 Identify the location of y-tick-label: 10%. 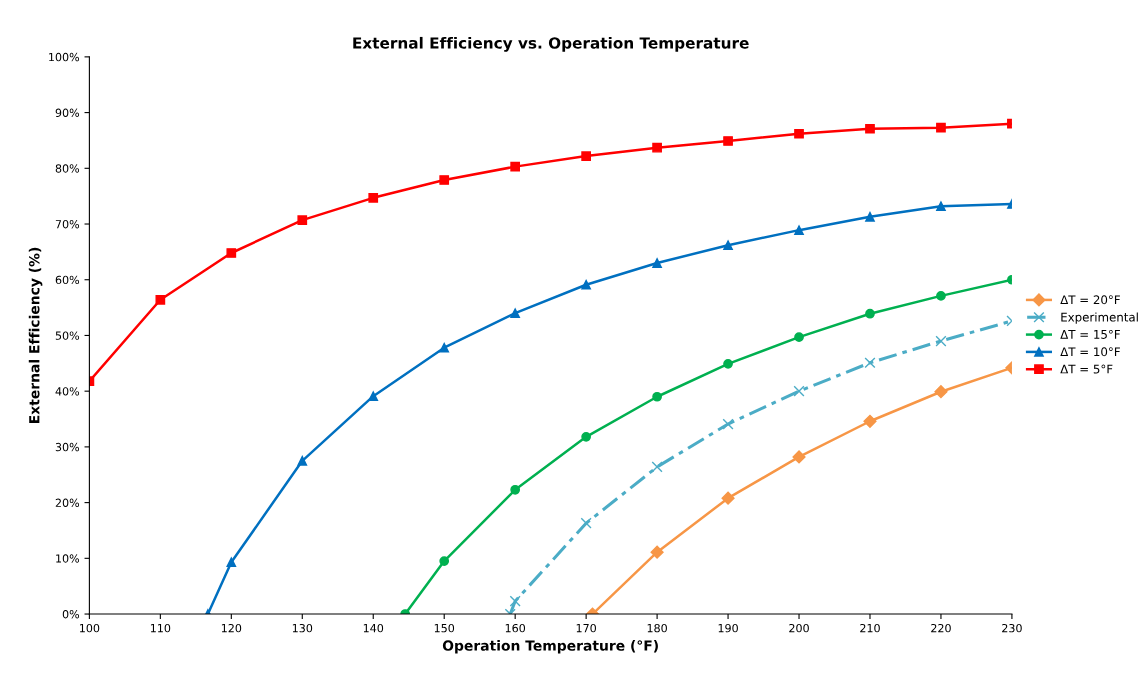
(68, 558).